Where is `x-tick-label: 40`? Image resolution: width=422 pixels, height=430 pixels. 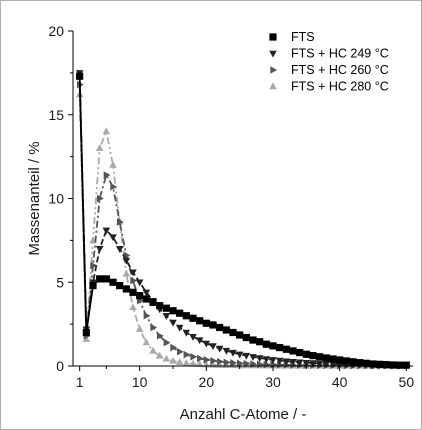
x-tick-label: 40 is located at coordinates (340, 382).